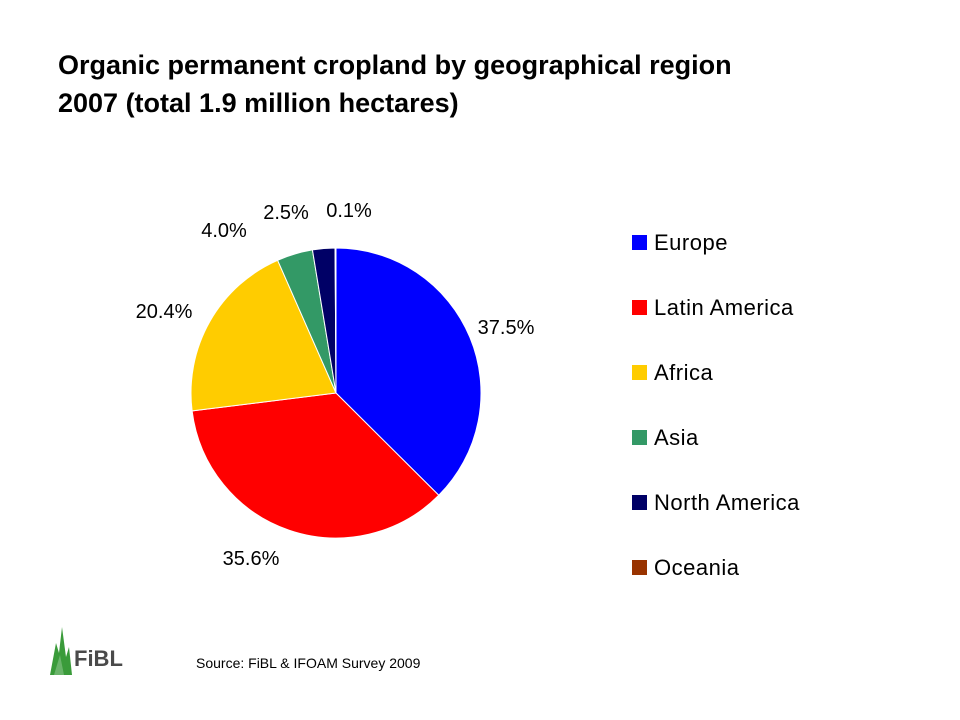 The image size is (960, 720). What do you see at coordinates (286, 213) in the screenshot?
I see `slice-label-north-america: 2.5%` at bounding box center [286, 213].